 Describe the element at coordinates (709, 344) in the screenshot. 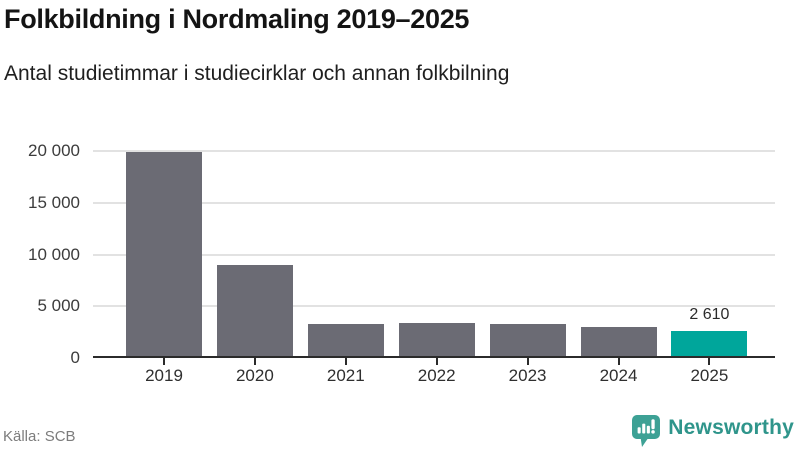

I see `bar-2025` at that location.